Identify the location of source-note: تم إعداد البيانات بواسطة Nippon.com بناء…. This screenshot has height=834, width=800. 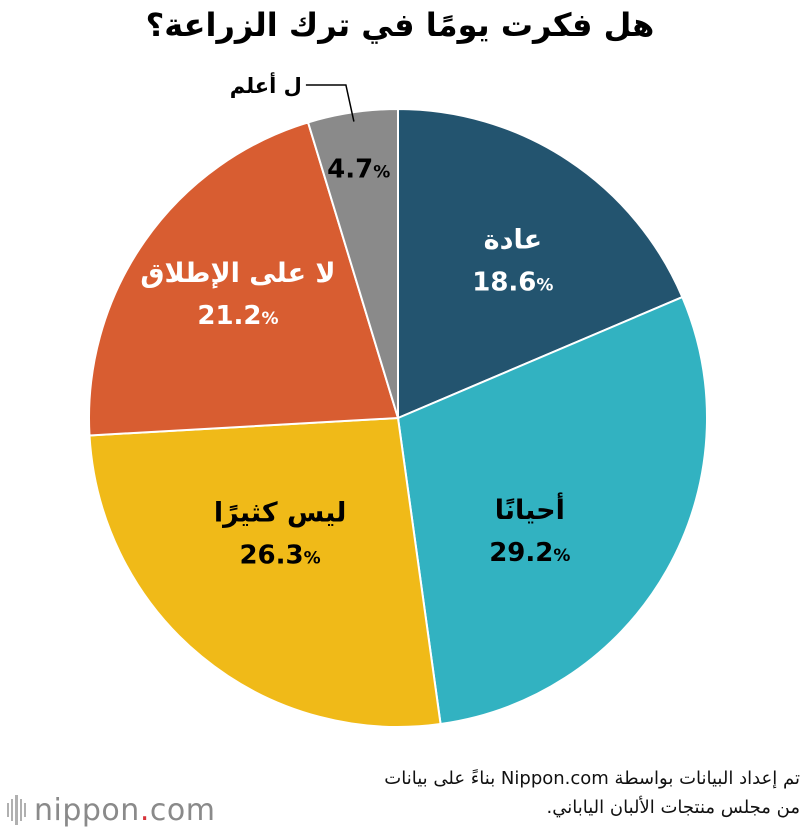
(520, 793).